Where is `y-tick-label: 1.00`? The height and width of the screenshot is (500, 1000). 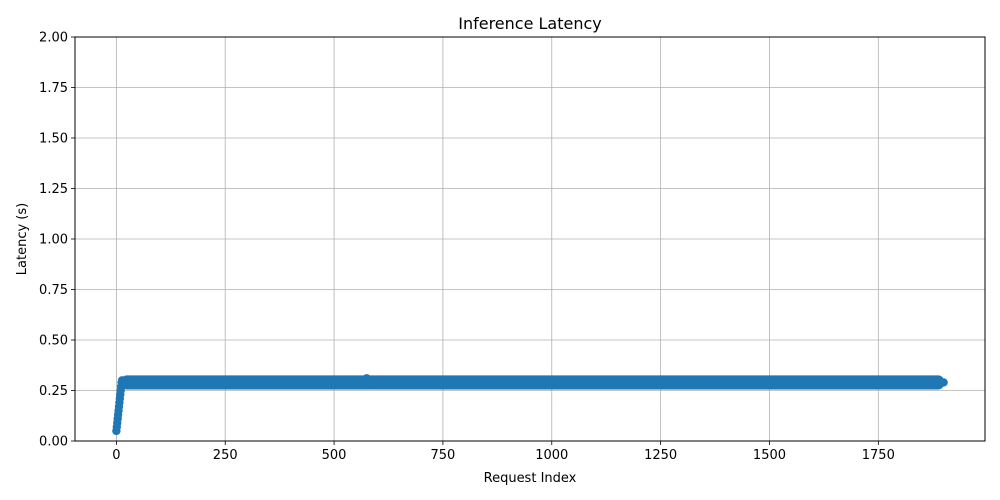
y-tick-label: 1.00 is located at coordinates (53, 240).